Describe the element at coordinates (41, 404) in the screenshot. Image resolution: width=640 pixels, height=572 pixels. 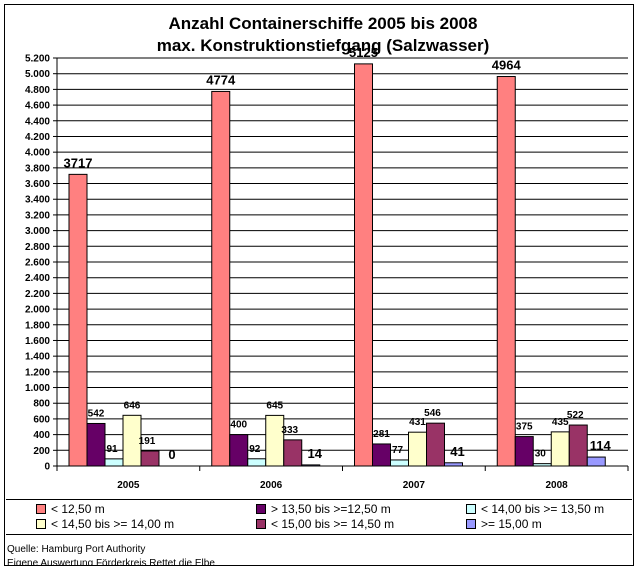
I see `y-tick-label: 800` at that location.